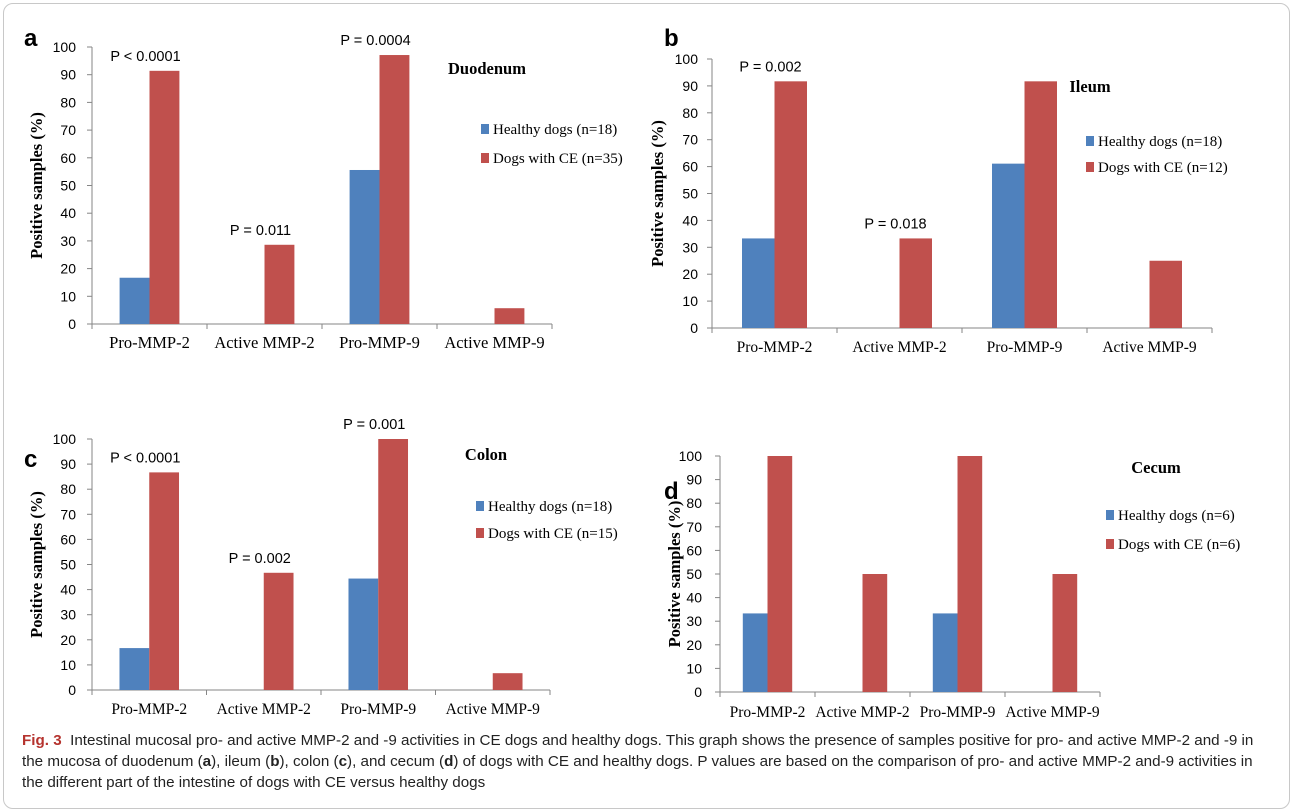  Describe the element at coordinates (1090, 86) in the screenshot. I see `chart-title: Ileum` at that location.